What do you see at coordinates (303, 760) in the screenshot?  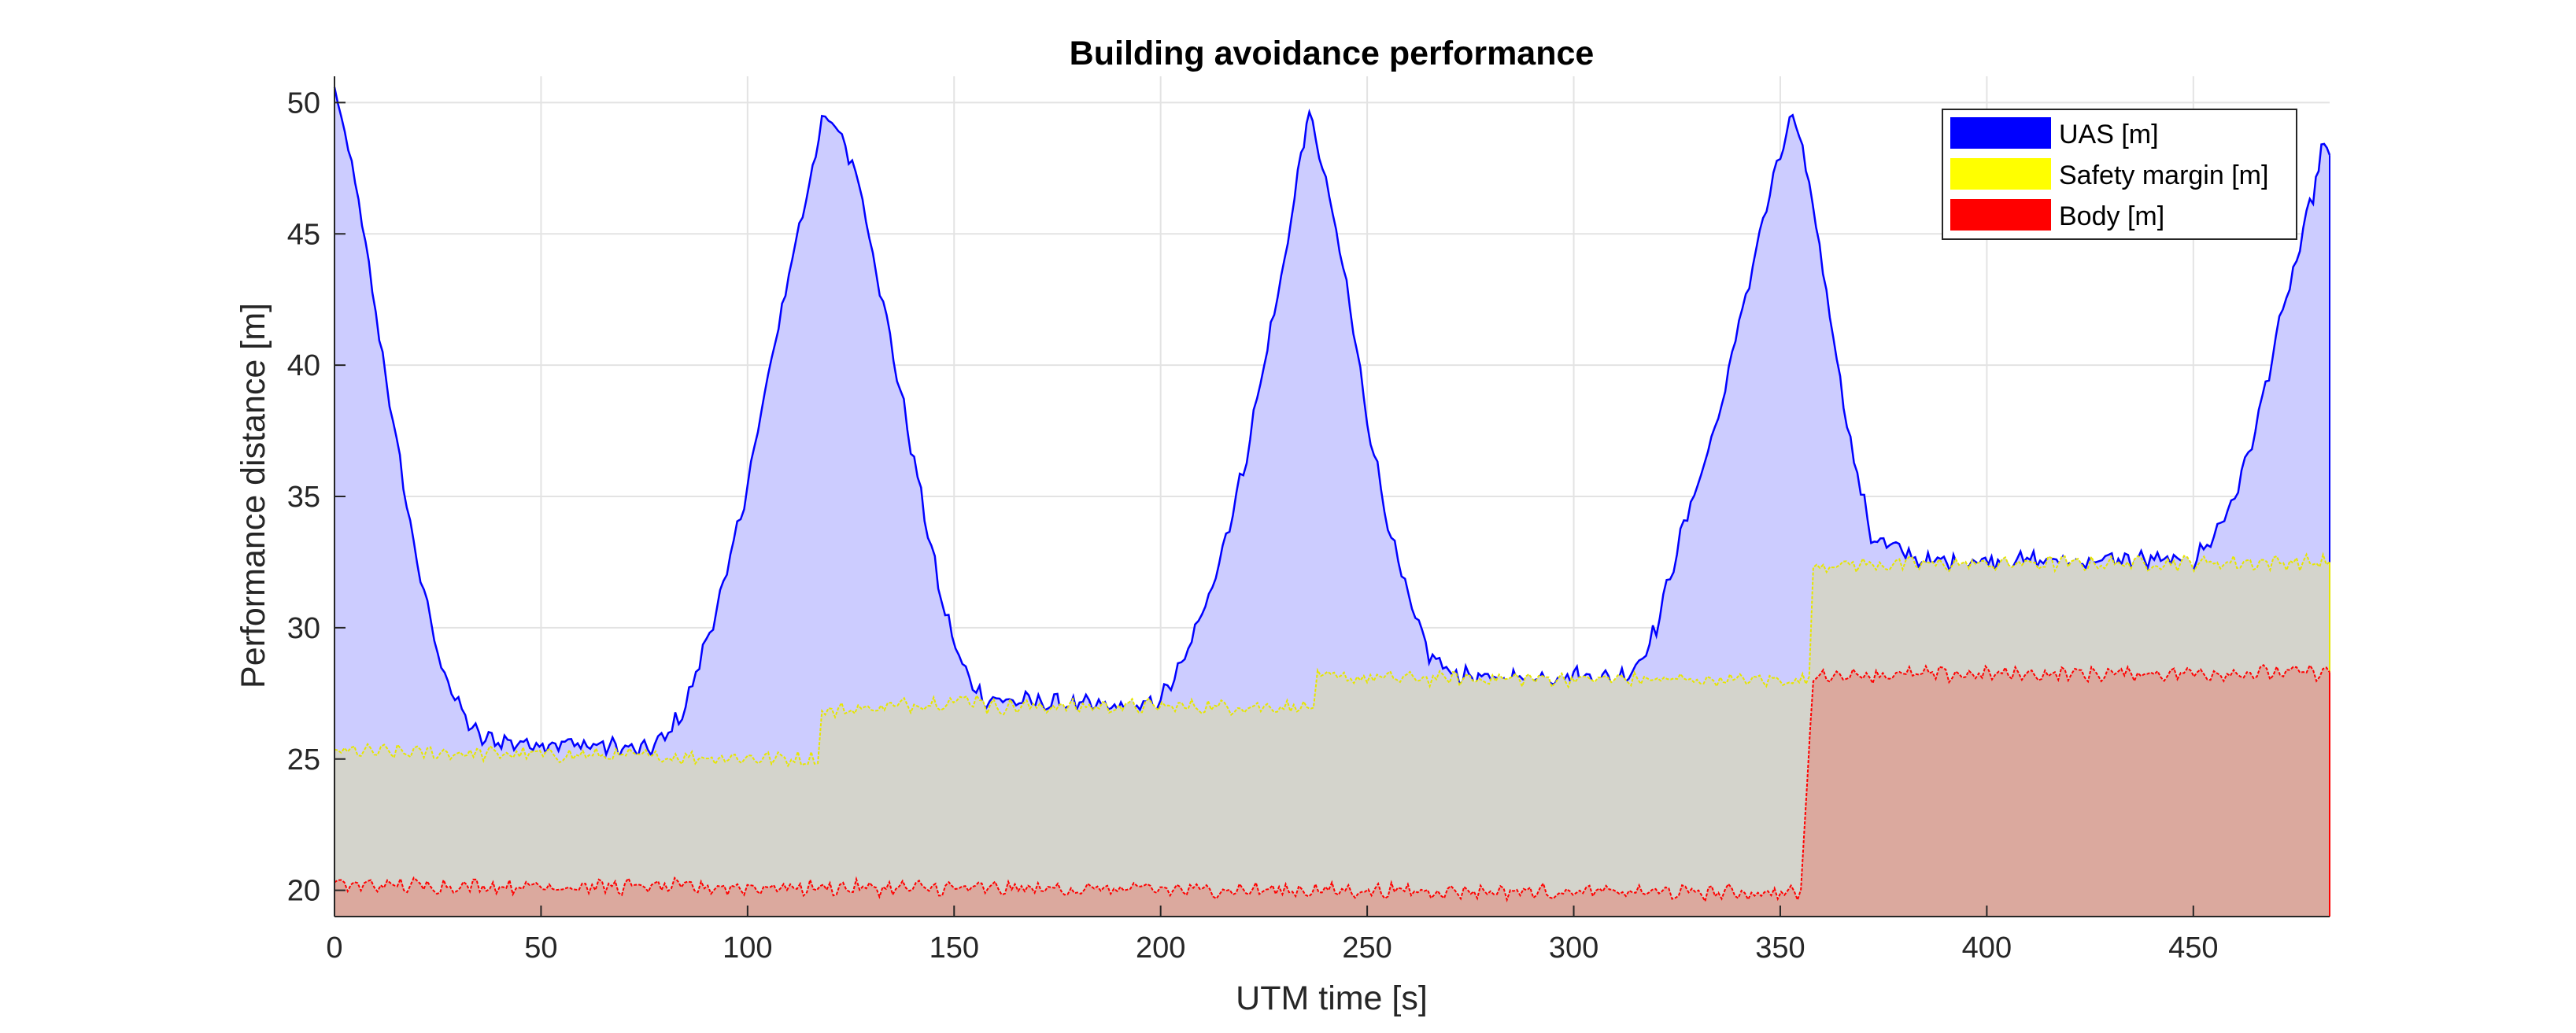 I see `y-tick-label: 25` at bounding box center [303, 760].